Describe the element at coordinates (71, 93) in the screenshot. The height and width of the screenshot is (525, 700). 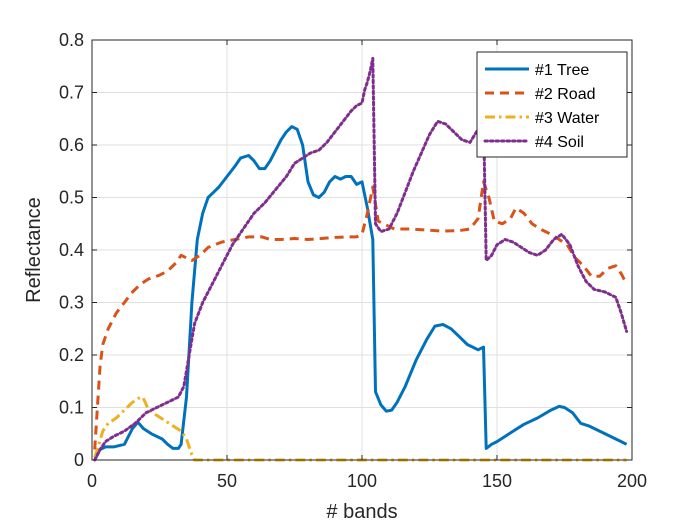
I see `y-tick-label: 0.7` at that location.